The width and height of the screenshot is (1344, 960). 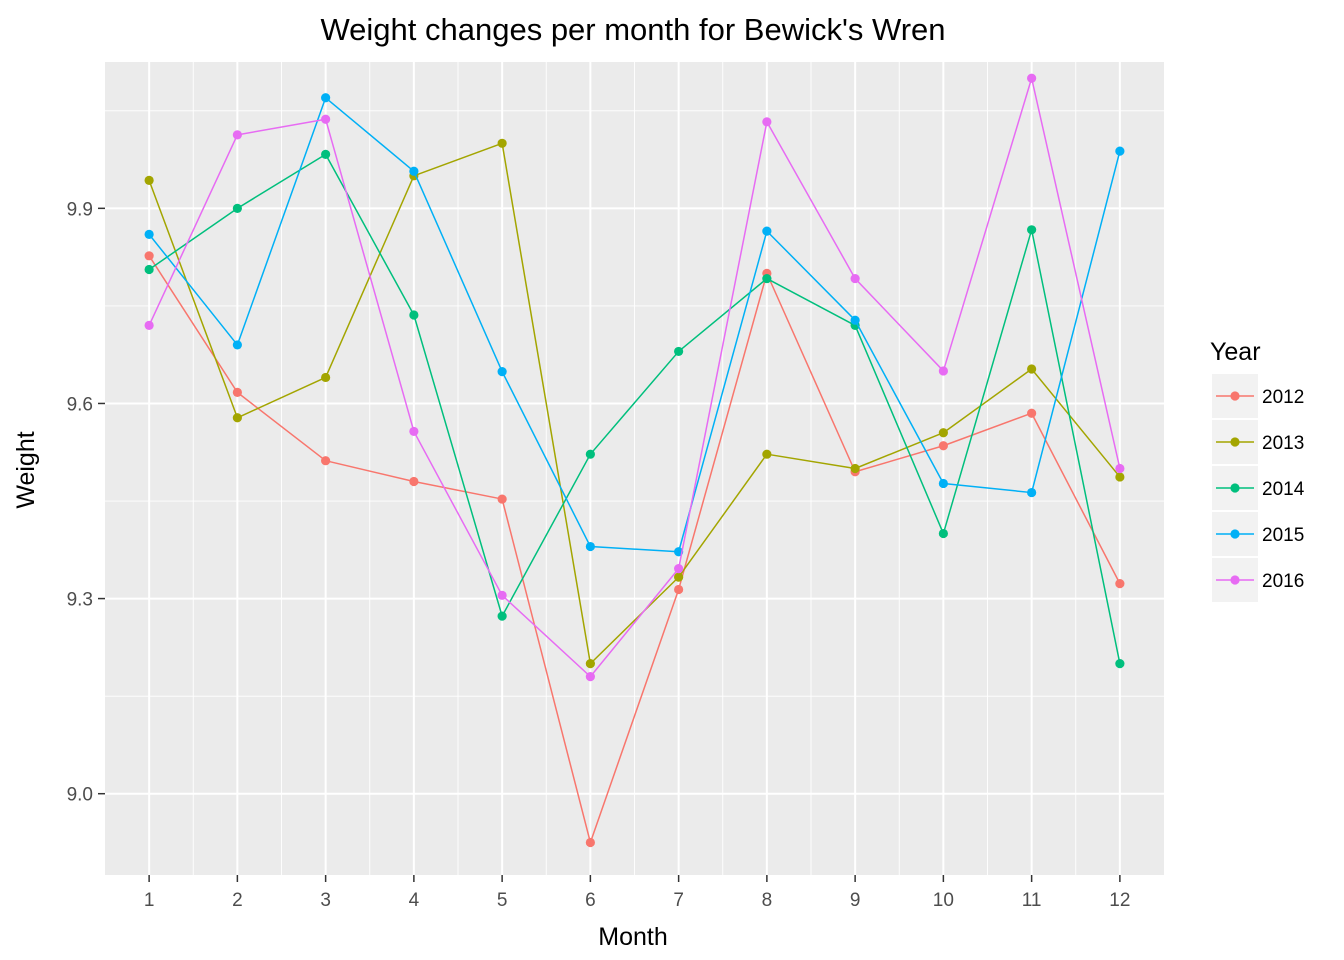 I want to click on data-point-2013-m6, so click(x=590, y=664).